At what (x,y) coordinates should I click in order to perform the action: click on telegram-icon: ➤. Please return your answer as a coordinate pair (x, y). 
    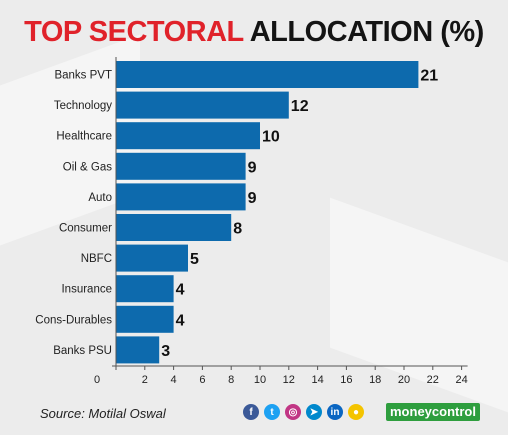
    Looking at the image, I should click on (314, 412).